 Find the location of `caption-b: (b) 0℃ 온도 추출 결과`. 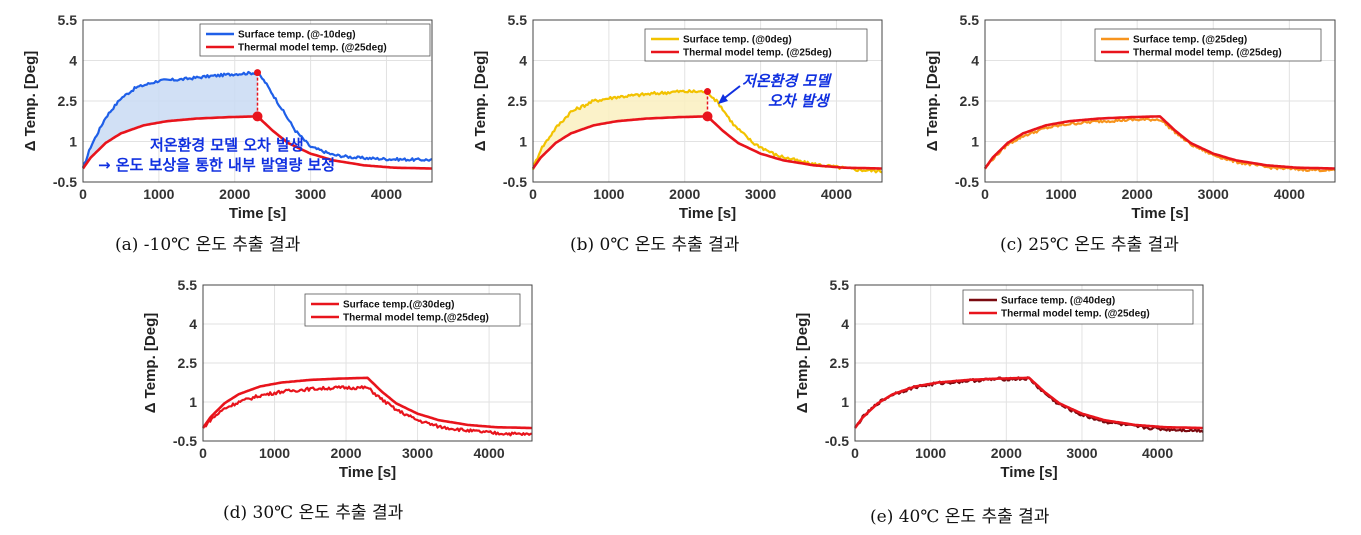

caption-b: (b) 0℃ 온도 추출 결과 is located at coordinates (655, 245).